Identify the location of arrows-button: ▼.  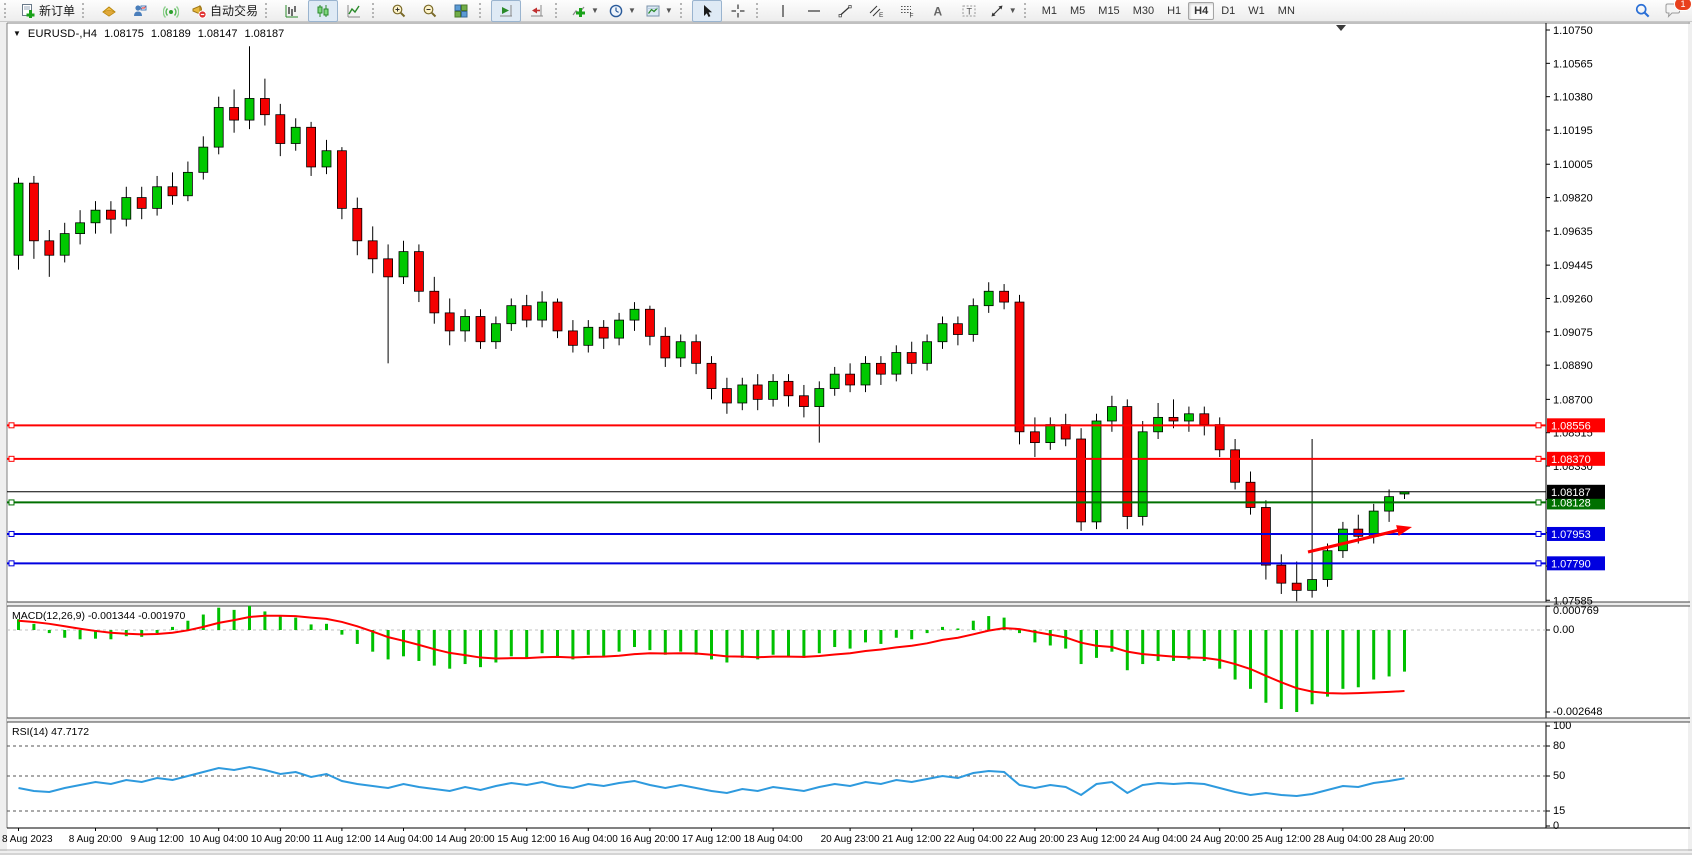
(1003, 11).